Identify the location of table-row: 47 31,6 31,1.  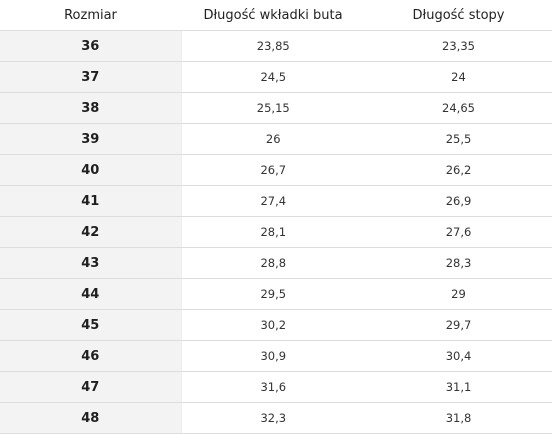
(276, 387).